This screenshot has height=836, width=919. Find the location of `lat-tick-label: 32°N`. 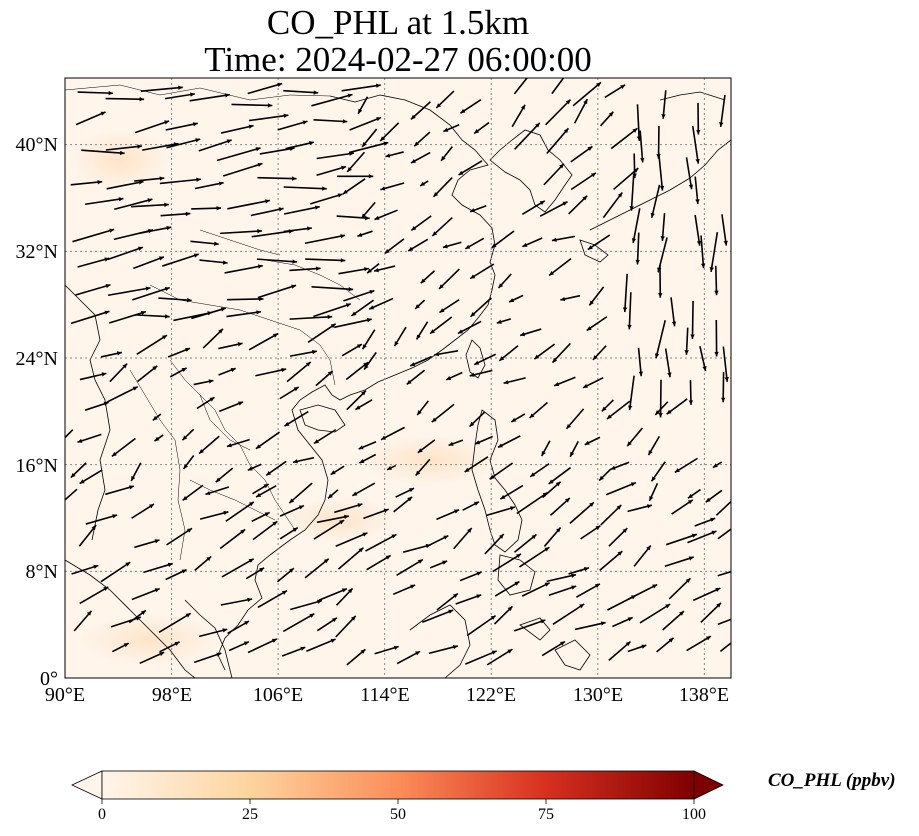

lat-tick-label: 32°N is located at coordinates (36, 252).